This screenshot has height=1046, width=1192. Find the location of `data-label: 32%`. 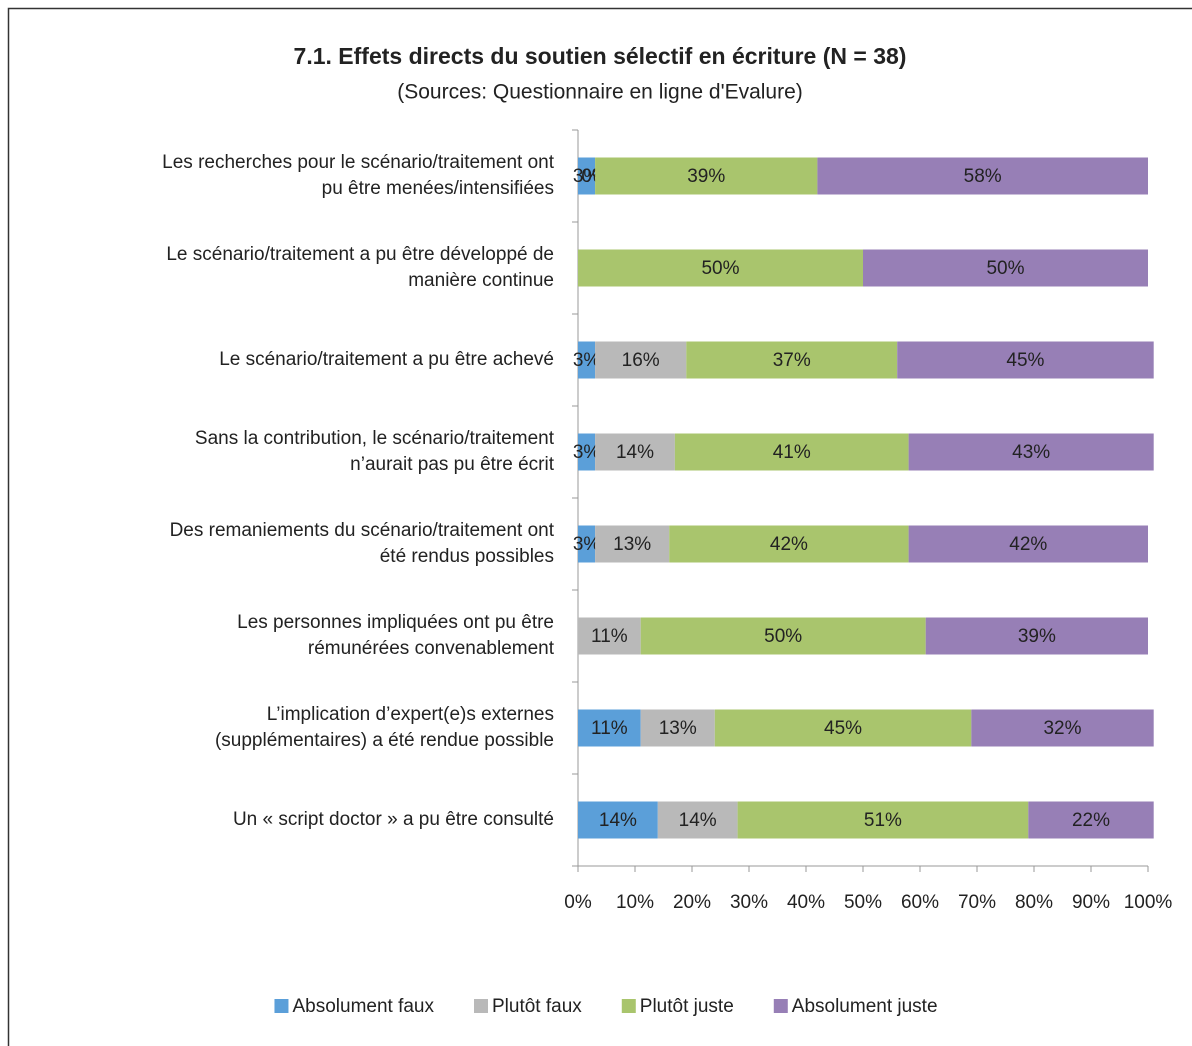

data-label: 32% is located at coordinates (1062, 728).